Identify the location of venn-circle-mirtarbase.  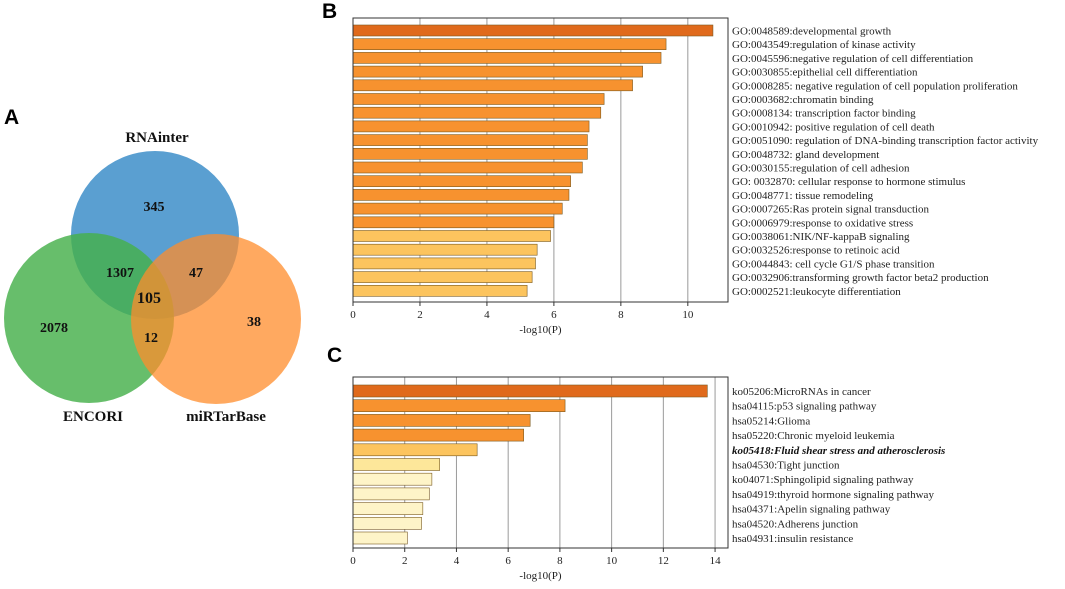
(216, 319).